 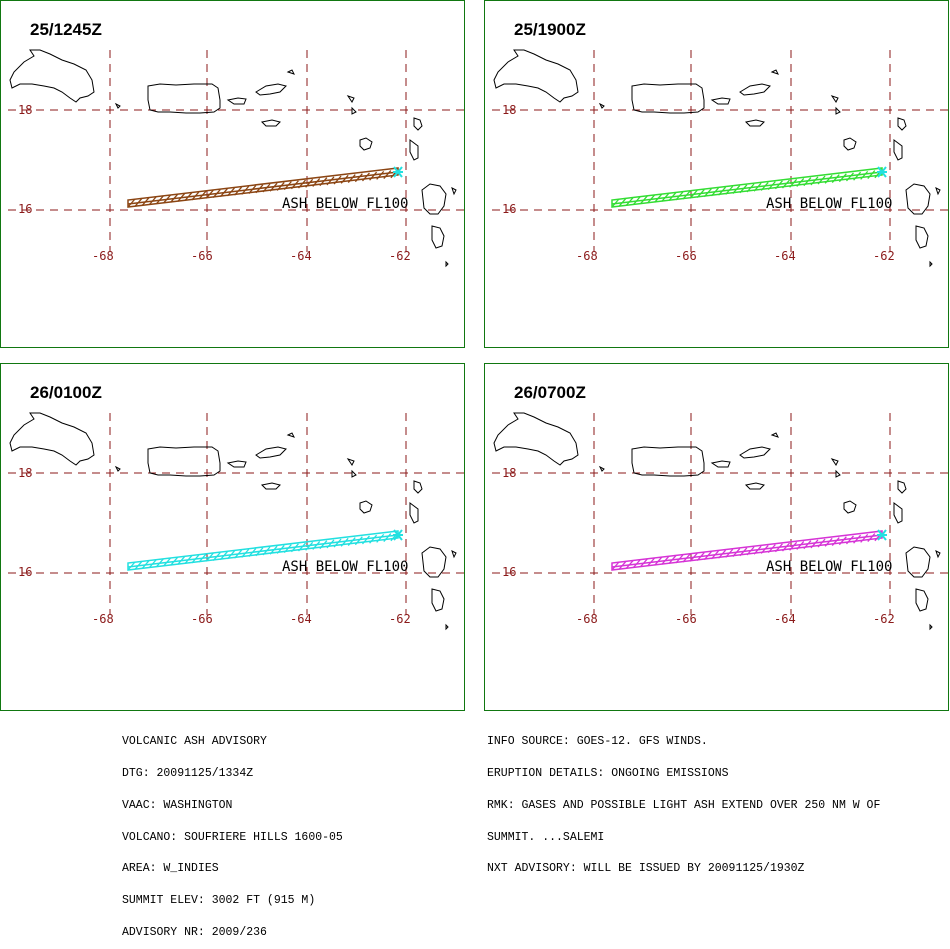 I want to click on volcano-marker, so click(x=882, y=172).